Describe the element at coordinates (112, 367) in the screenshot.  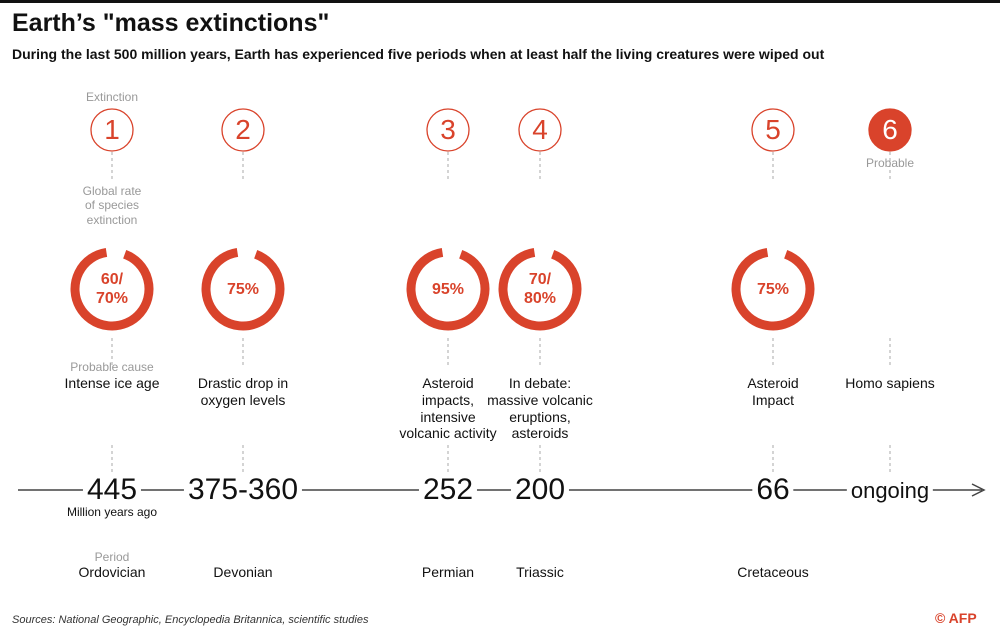
I see `probable-cause-label: Probable cause` at that location.